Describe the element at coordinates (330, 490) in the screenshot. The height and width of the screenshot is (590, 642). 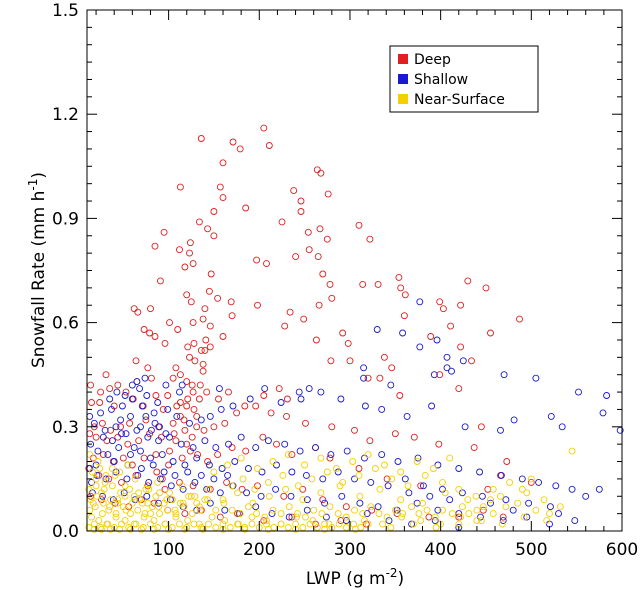
I see `series-near-surface` at that location.